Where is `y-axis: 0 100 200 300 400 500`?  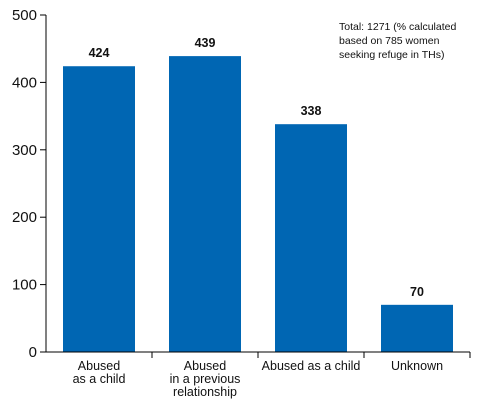 y-axis: 0 100 200 300 400 500 is located at coordinates (29, 184).